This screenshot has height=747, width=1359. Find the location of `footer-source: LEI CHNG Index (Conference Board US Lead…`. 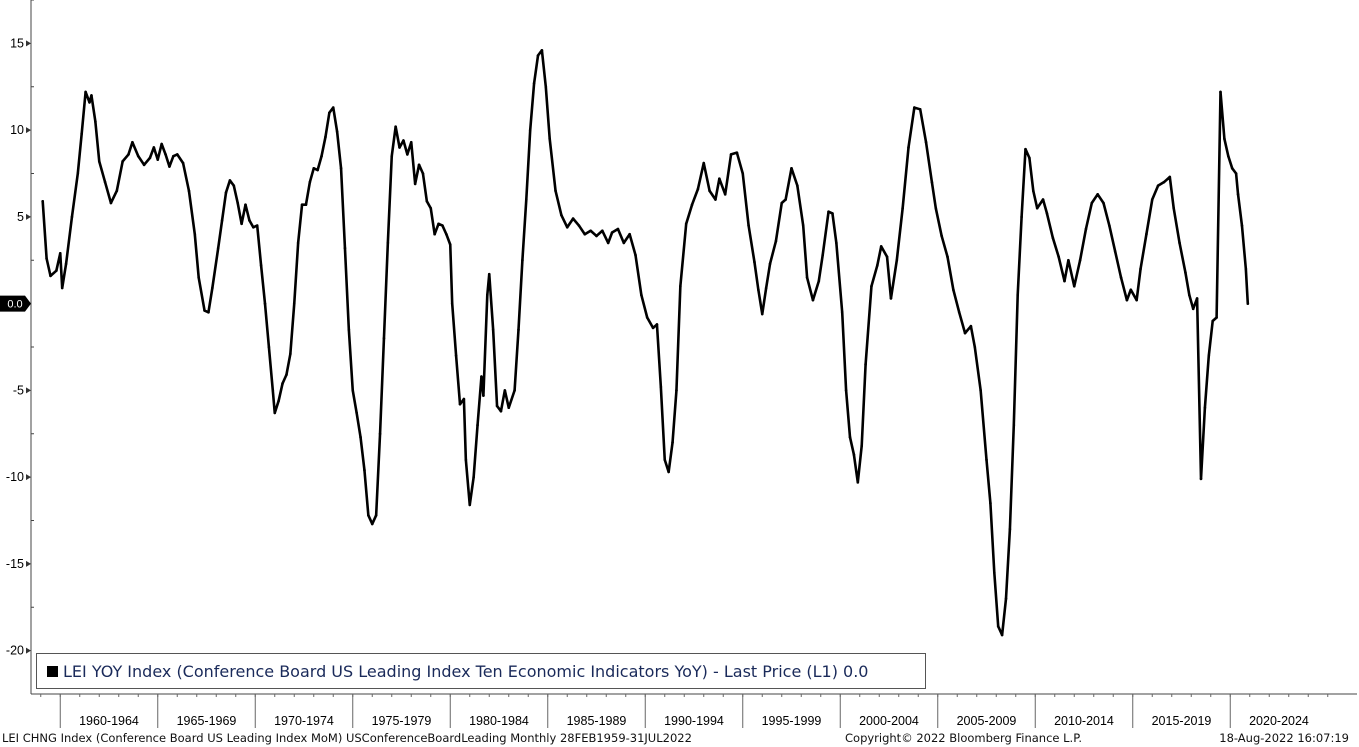

footer-source: LEI CHNG Index (Conference Board US Lead… is located at coordinates (347, 738).